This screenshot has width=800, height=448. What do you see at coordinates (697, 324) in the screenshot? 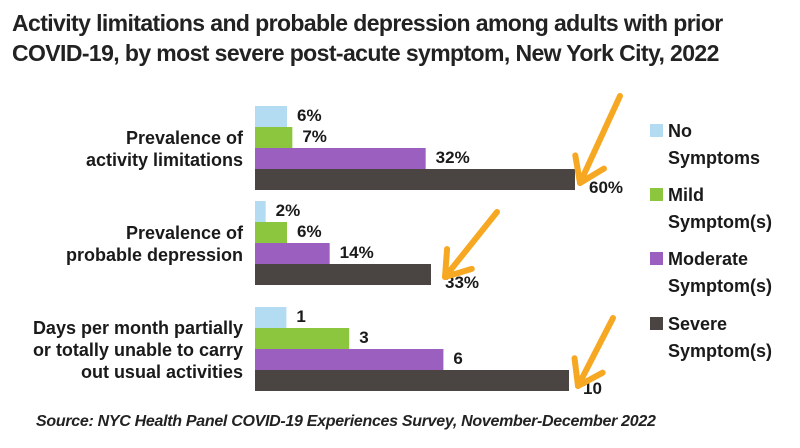
I see `legend-label: Severe` at bounding box center [697, 324].